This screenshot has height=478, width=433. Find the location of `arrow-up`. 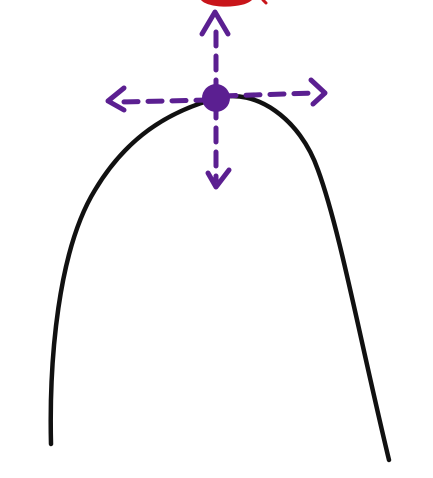

arrow-up is located at coordinates (215, 53).